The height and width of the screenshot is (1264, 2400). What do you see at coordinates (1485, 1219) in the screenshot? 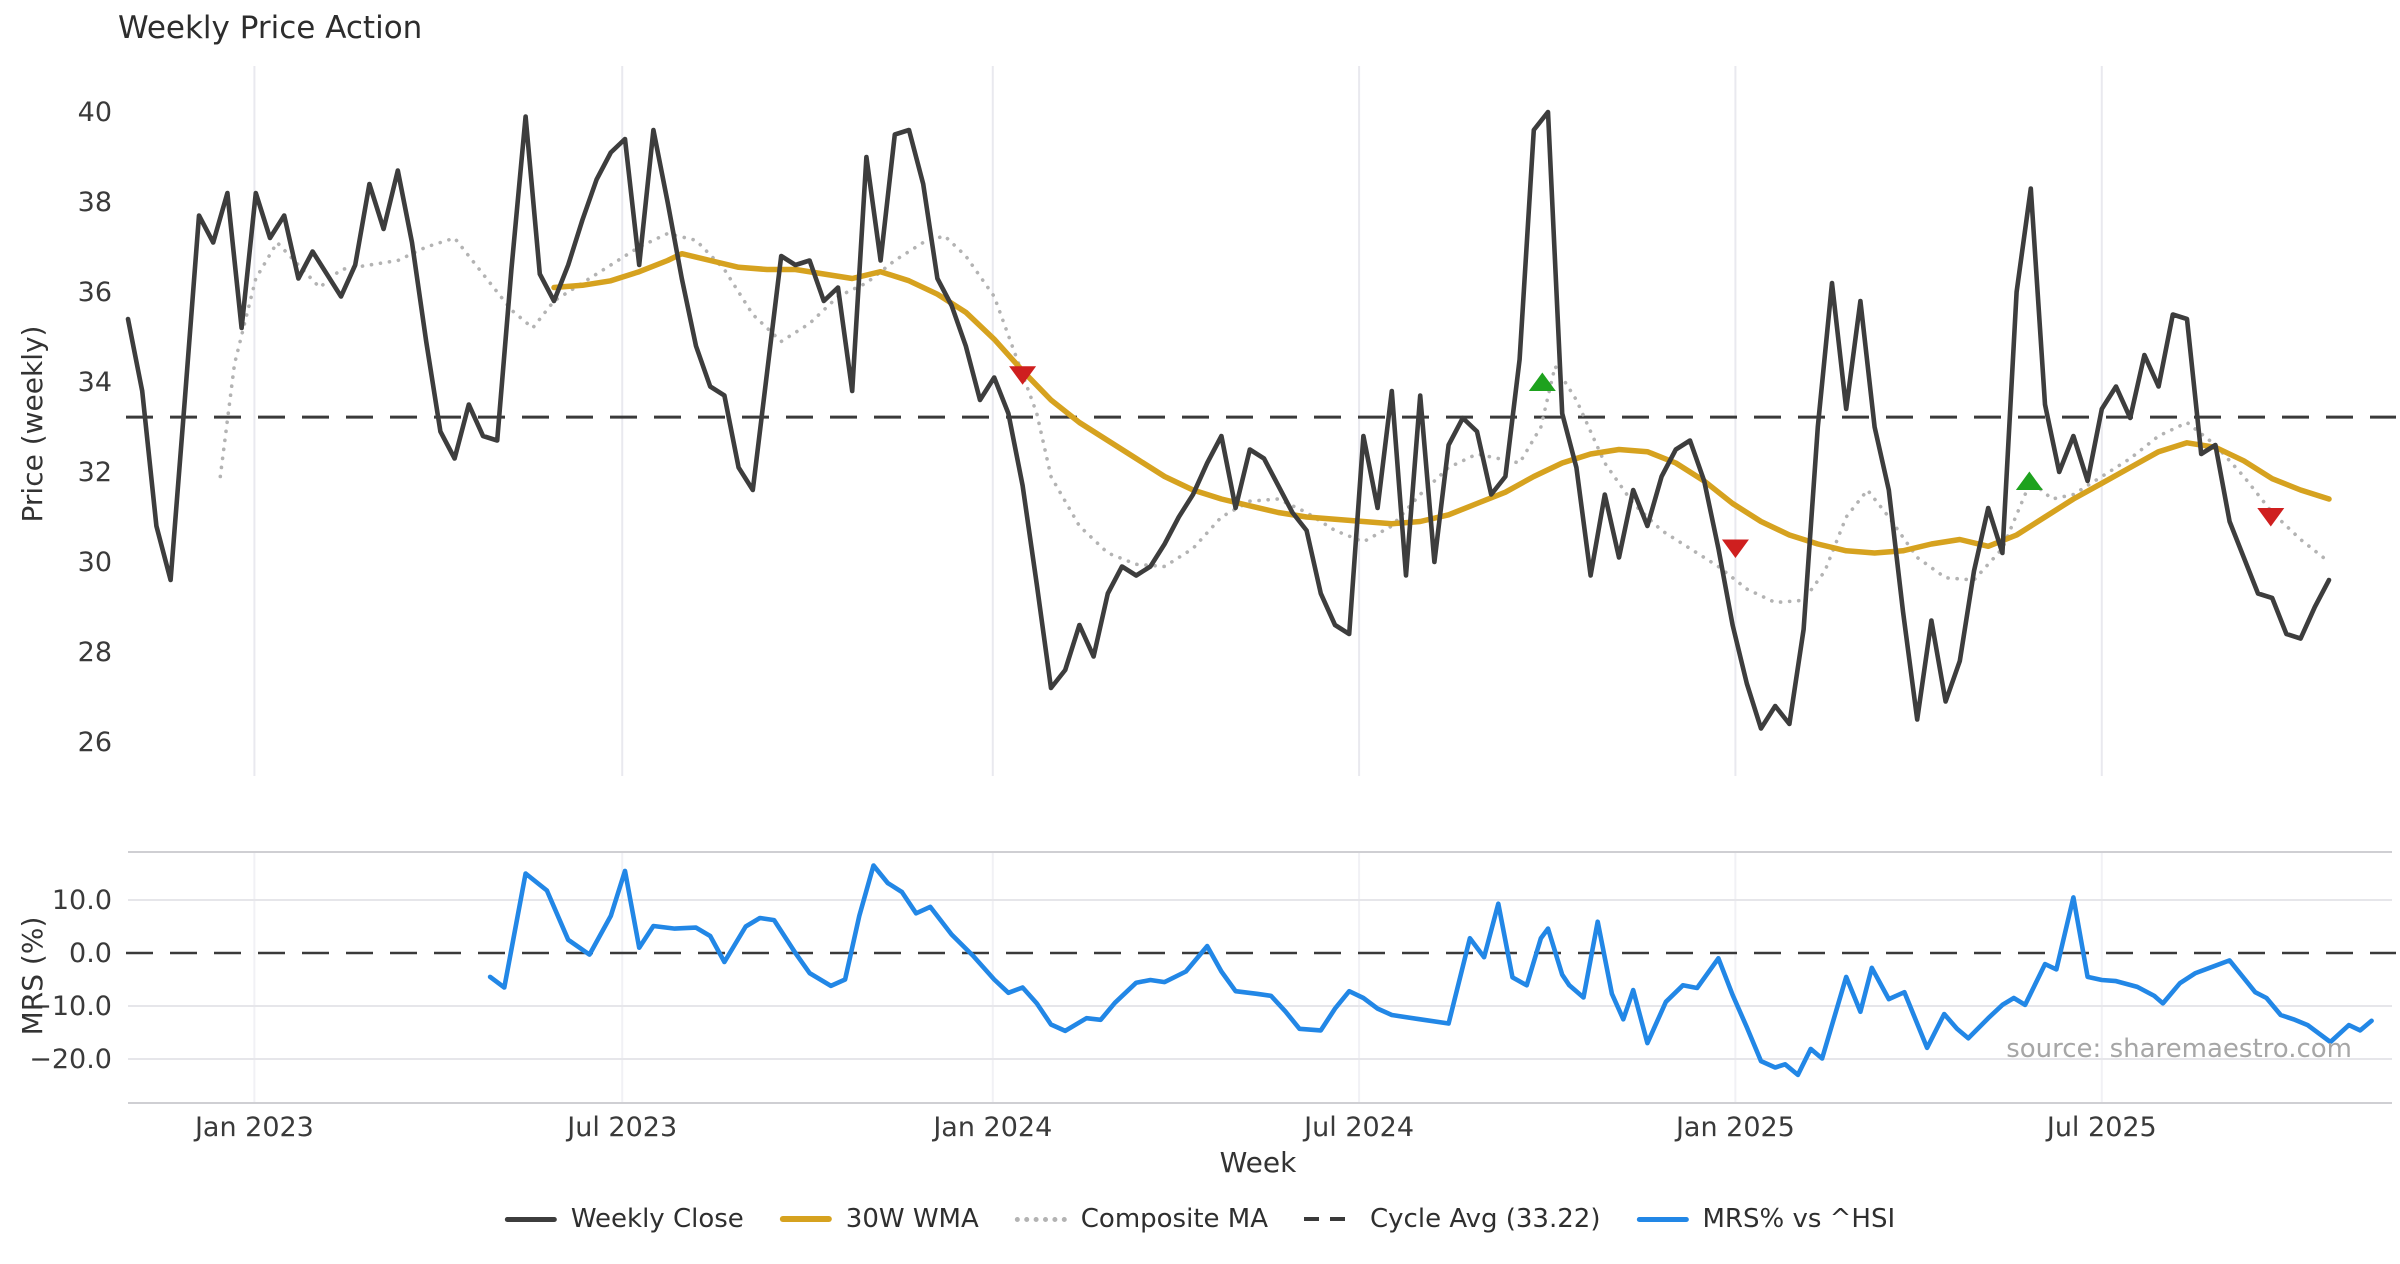
I see `legend-label: Cycle Avg (33.22)` at bounding box center [1485, 1219].